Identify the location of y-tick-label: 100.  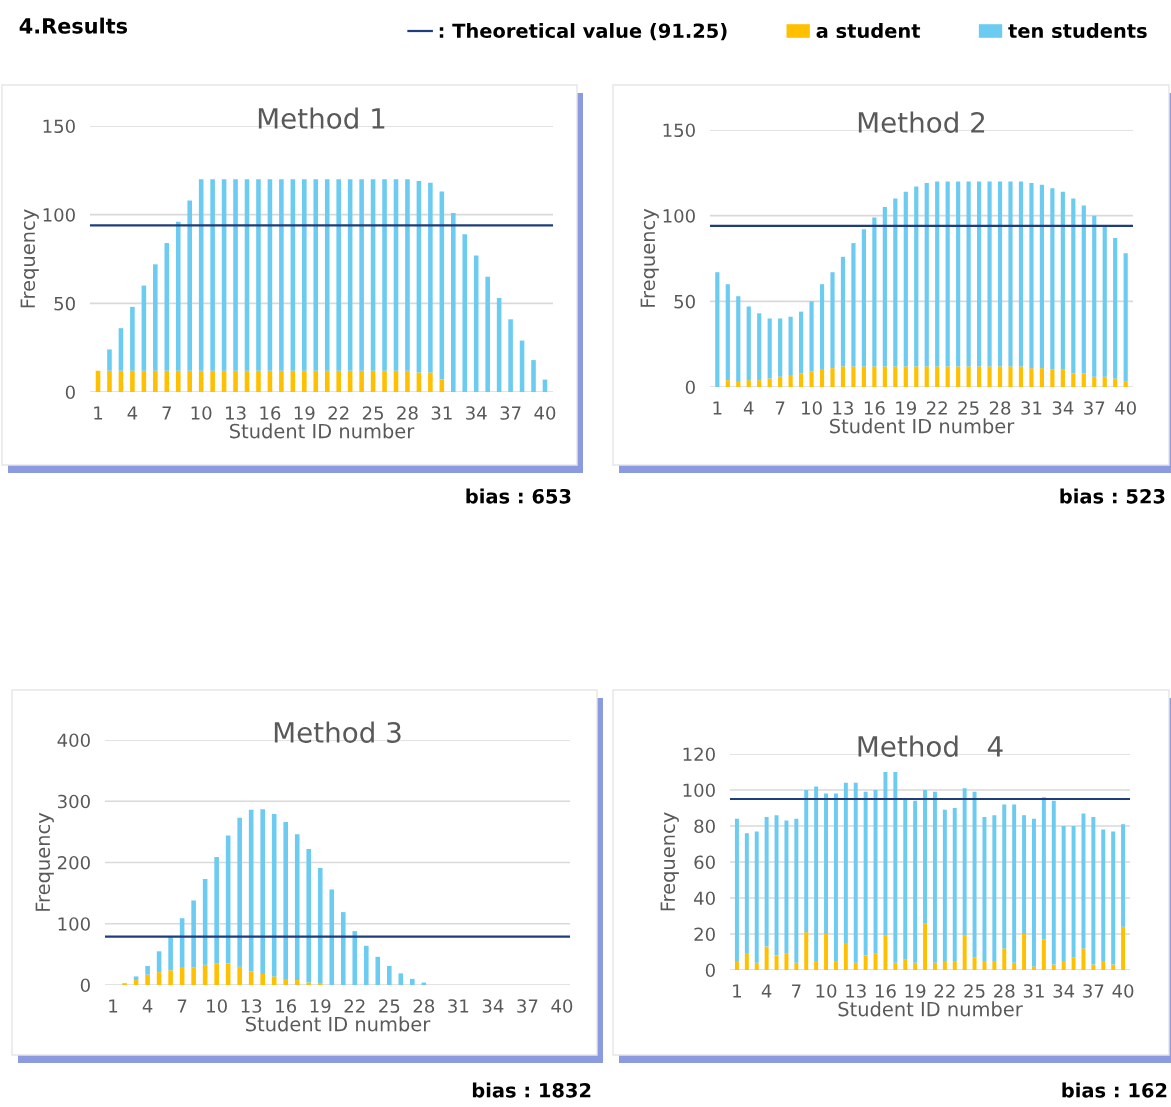
(699, 790).